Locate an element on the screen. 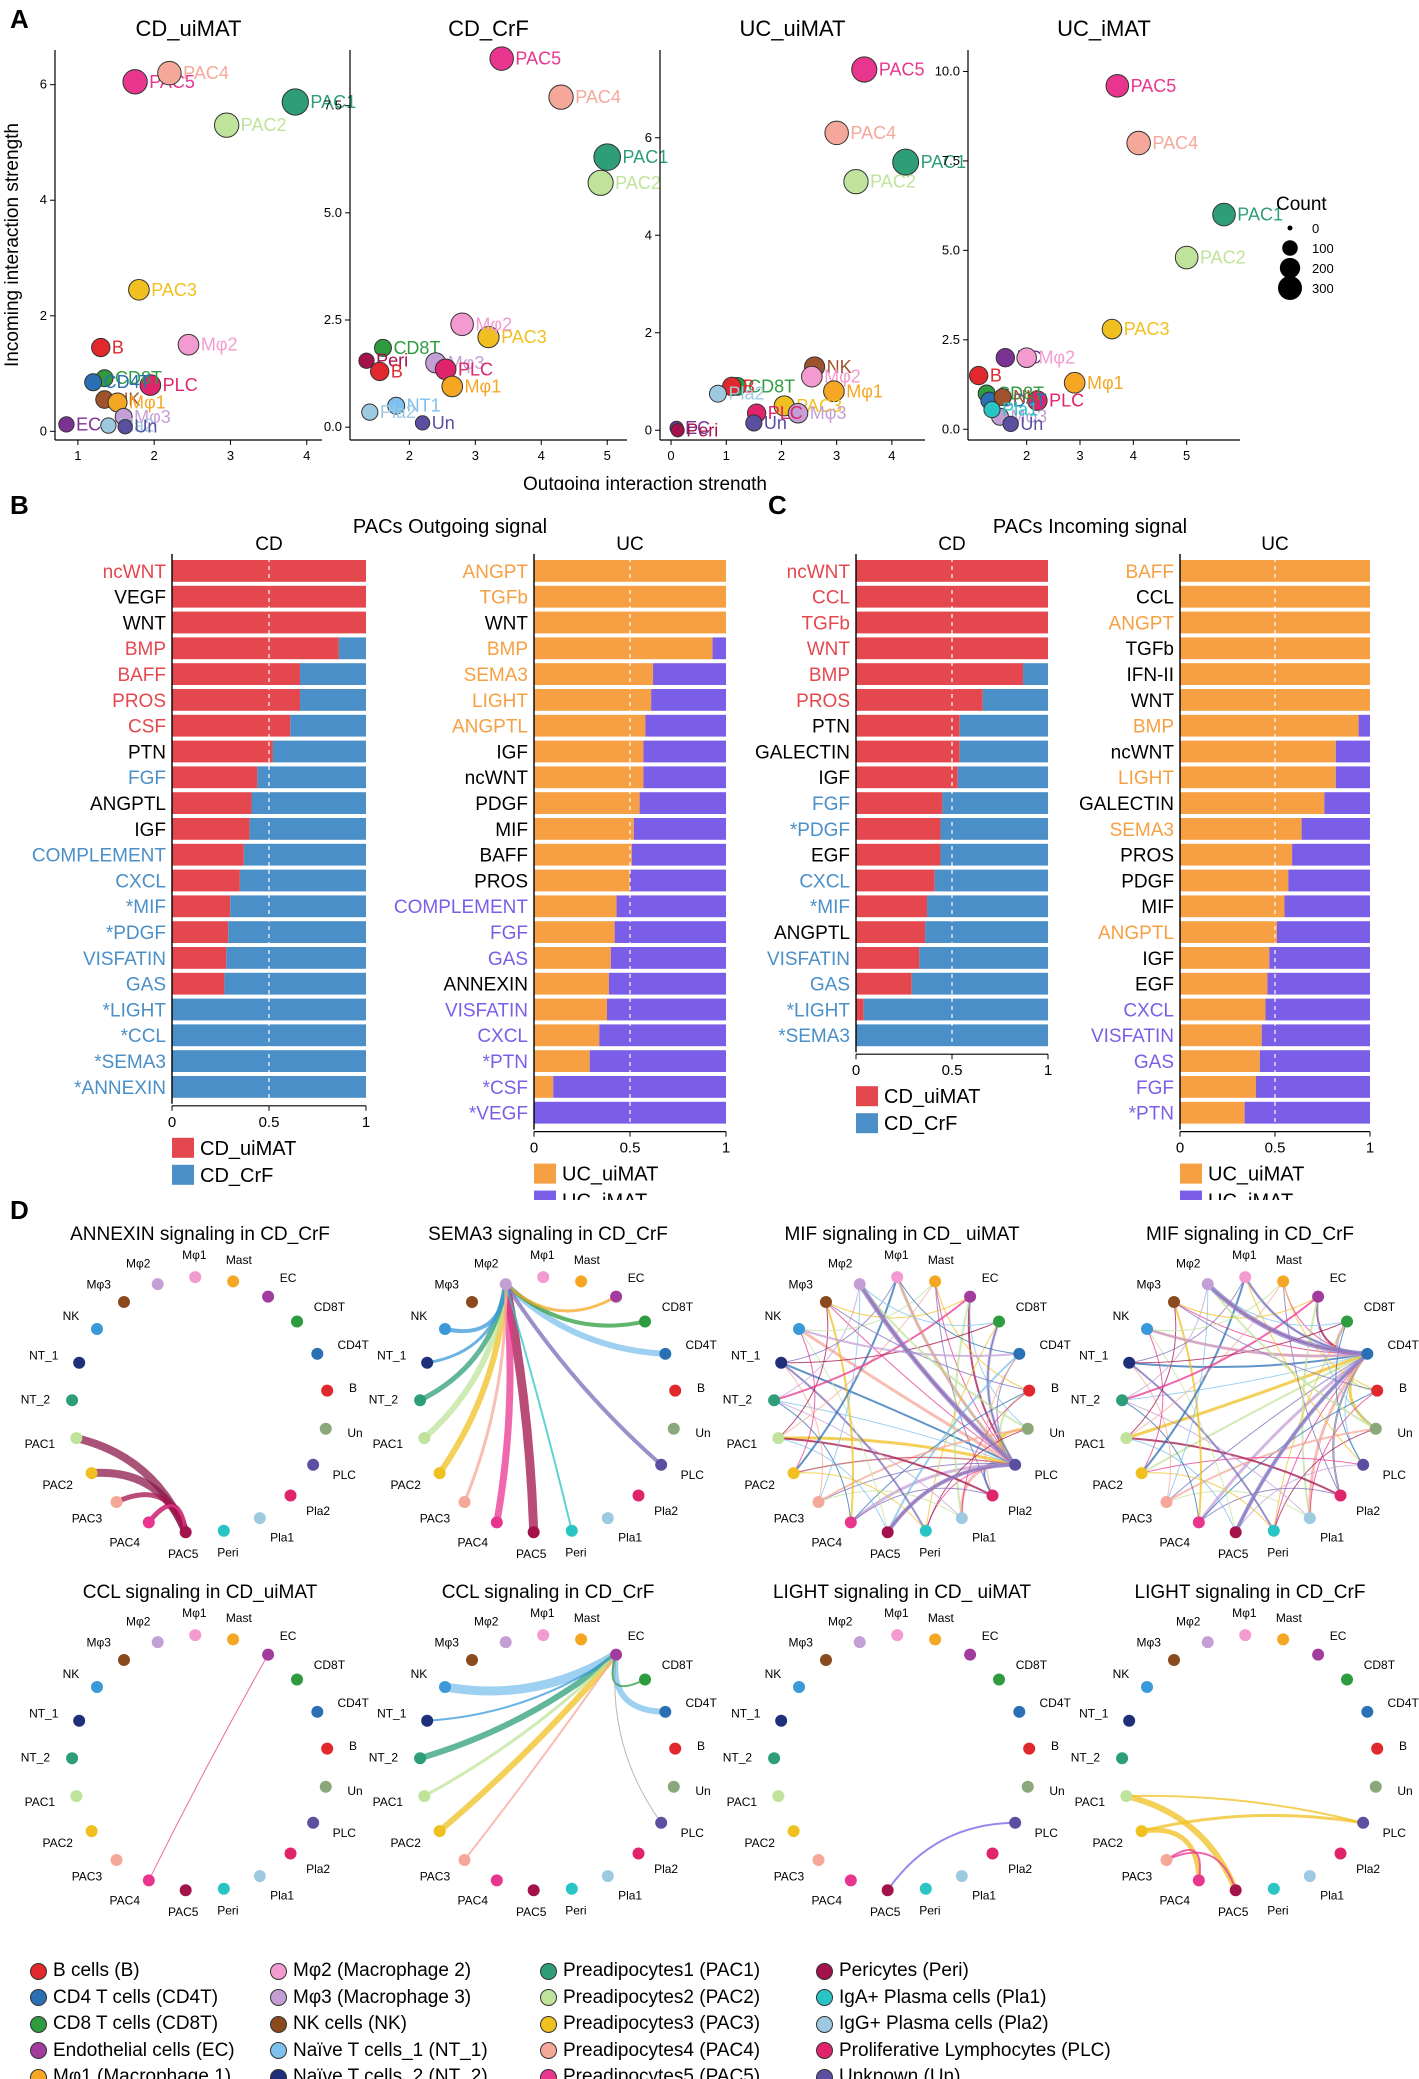  point-label-cd4t: CD4T is located at coordinates (1023, 401).